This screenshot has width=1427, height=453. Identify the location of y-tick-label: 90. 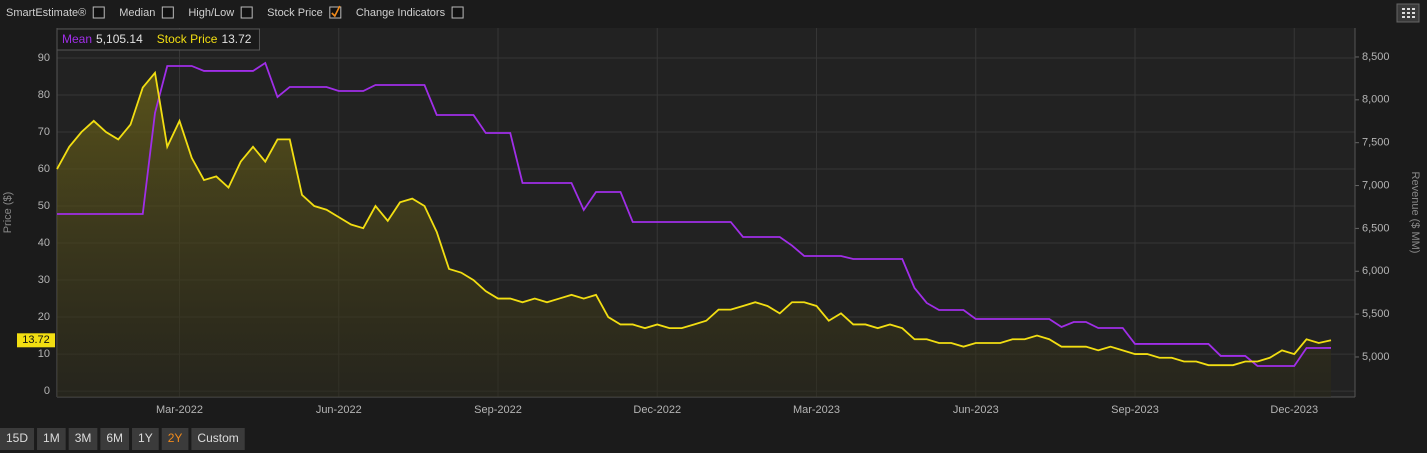
(44, 58).